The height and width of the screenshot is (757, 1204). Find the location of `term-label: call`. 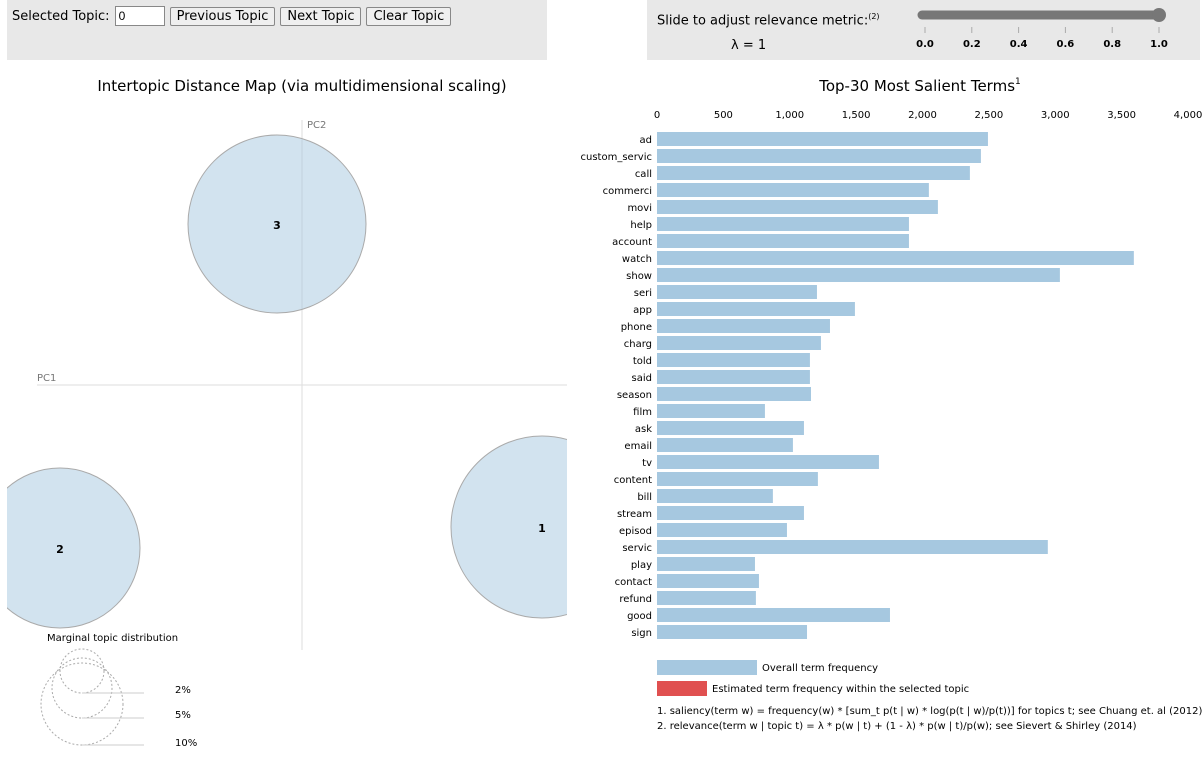

term-label: call is located at coordinates (643, 174).